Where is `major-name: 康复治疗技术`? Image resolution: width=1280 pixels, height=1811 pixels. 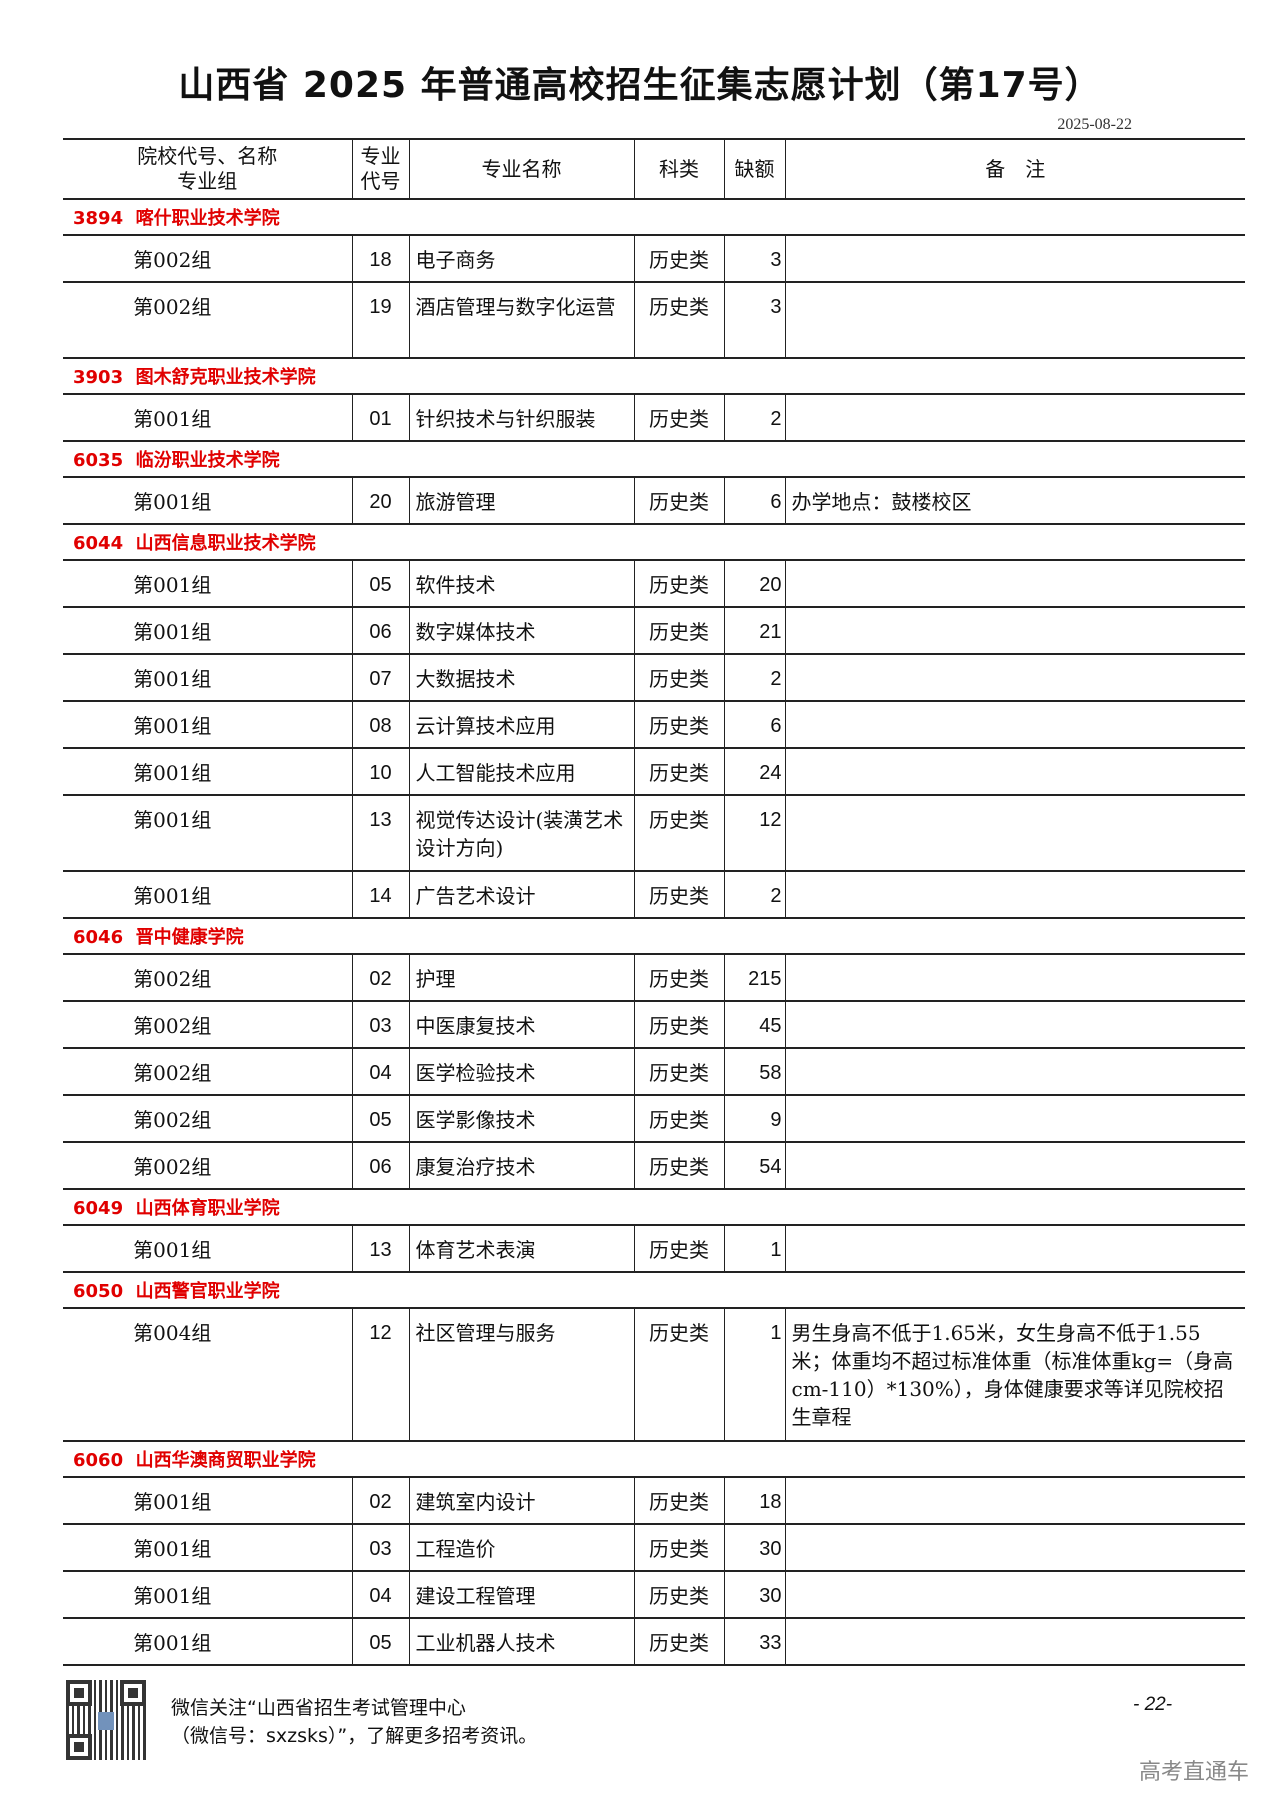
major-name: 康复治疗技术 is located at coordinates (521, 1166).